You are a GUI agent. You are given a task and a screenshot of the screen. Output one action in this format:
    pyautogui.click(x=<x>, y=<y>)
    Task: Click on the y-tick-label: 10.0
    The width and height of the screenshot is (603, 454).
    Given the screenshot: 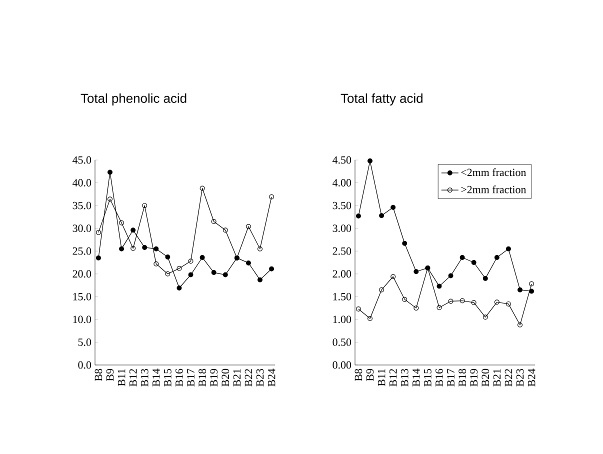 What is the action you would take?
    pyautogui.click(x=82, y=320)
    